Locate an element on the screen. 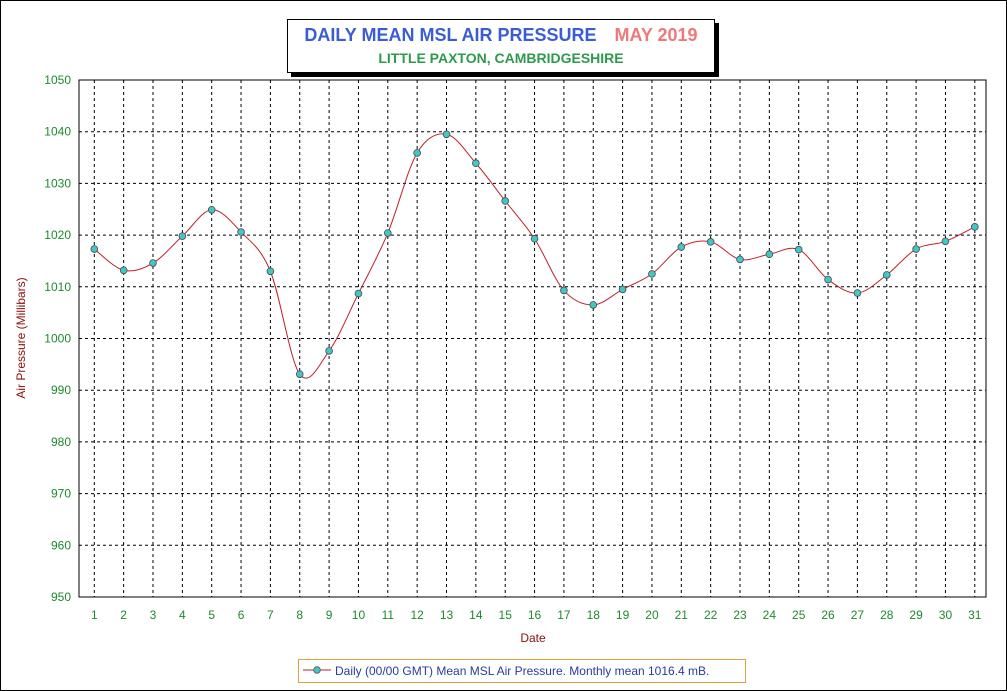 The width and height of the screenshot is (1007, 691). chart-title: DAILY MEAN MSL AIR PRESSURE is located at coordinates (450, 35).